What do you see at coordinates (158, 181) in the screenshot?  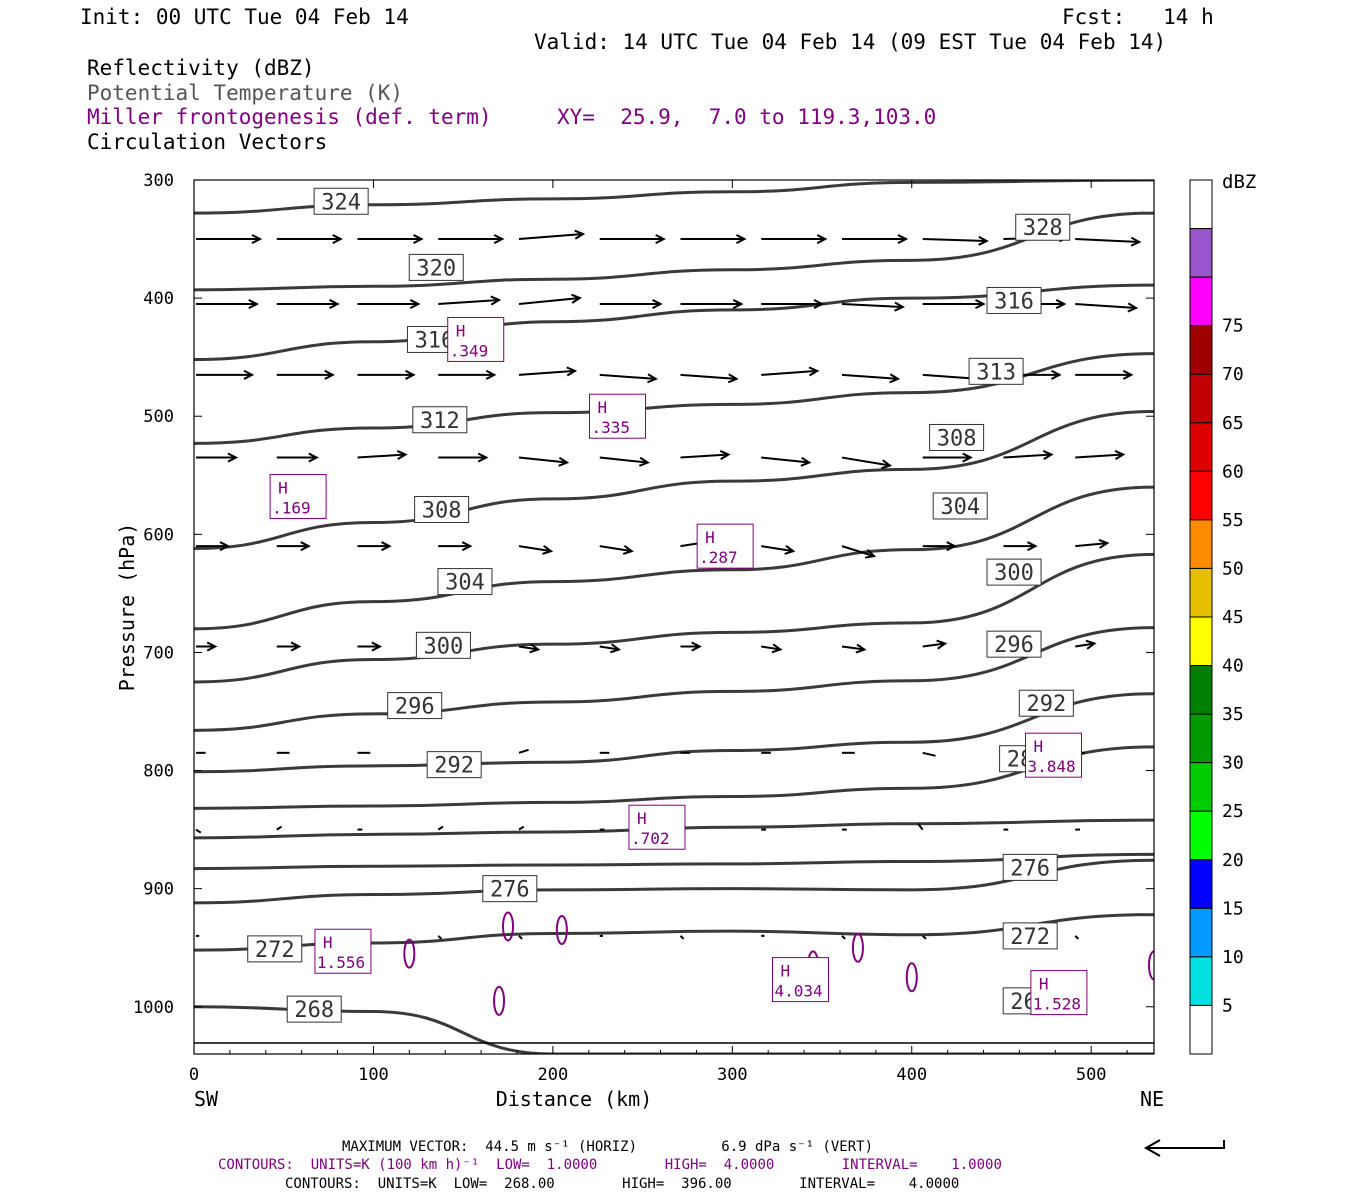 I see `y-tick-label: 300` at bounding box center [158, 181].